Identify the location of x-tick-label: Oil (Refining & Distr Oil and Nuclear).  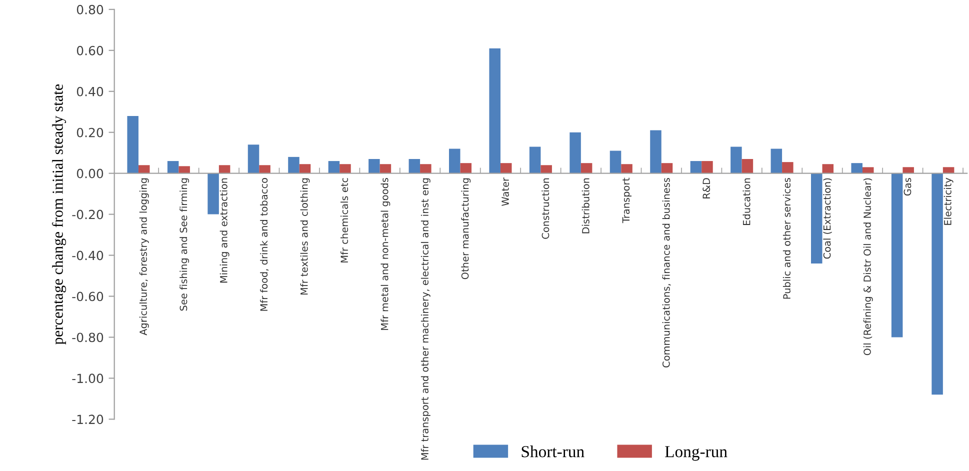
(868, 267).